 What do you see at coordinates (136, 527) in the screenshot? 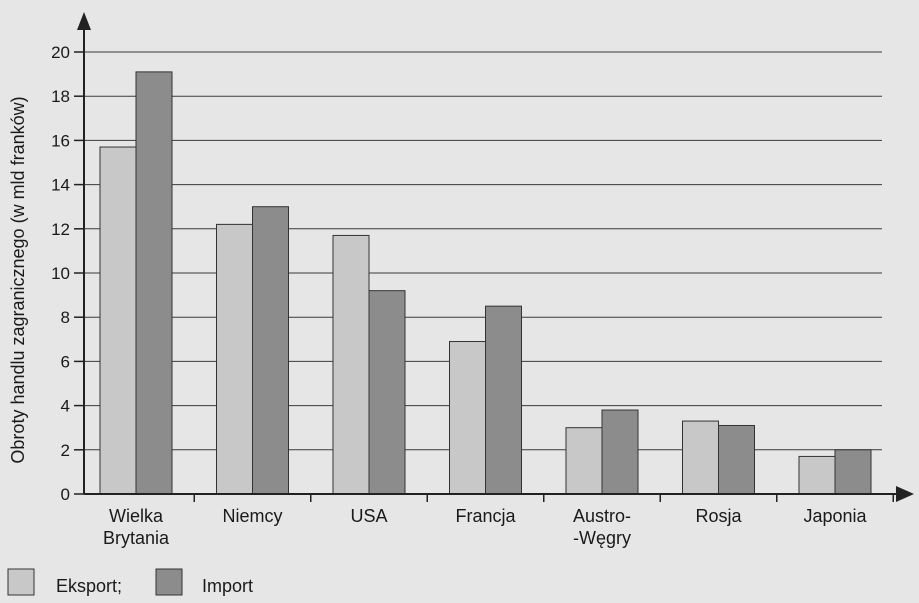
I see `x-category-label: Wielka Brytania` at bounding box center [136, 527].